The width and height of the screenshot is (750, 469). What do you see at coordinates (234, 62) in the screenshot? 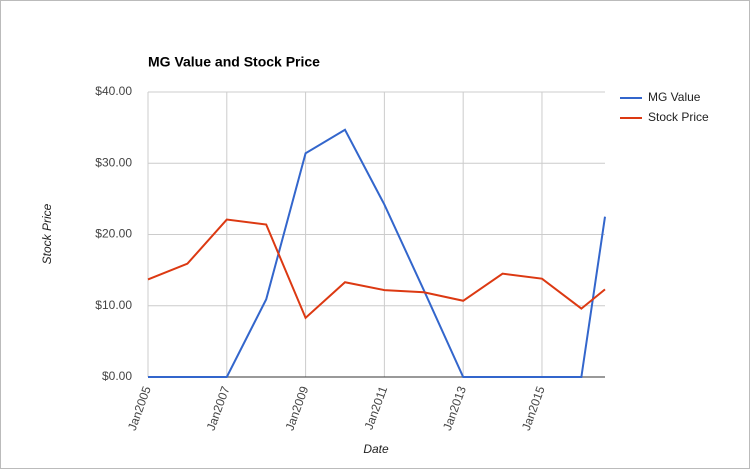
I see `chart-title: MG Value and Stock Price` at bounding box center [234, 62].